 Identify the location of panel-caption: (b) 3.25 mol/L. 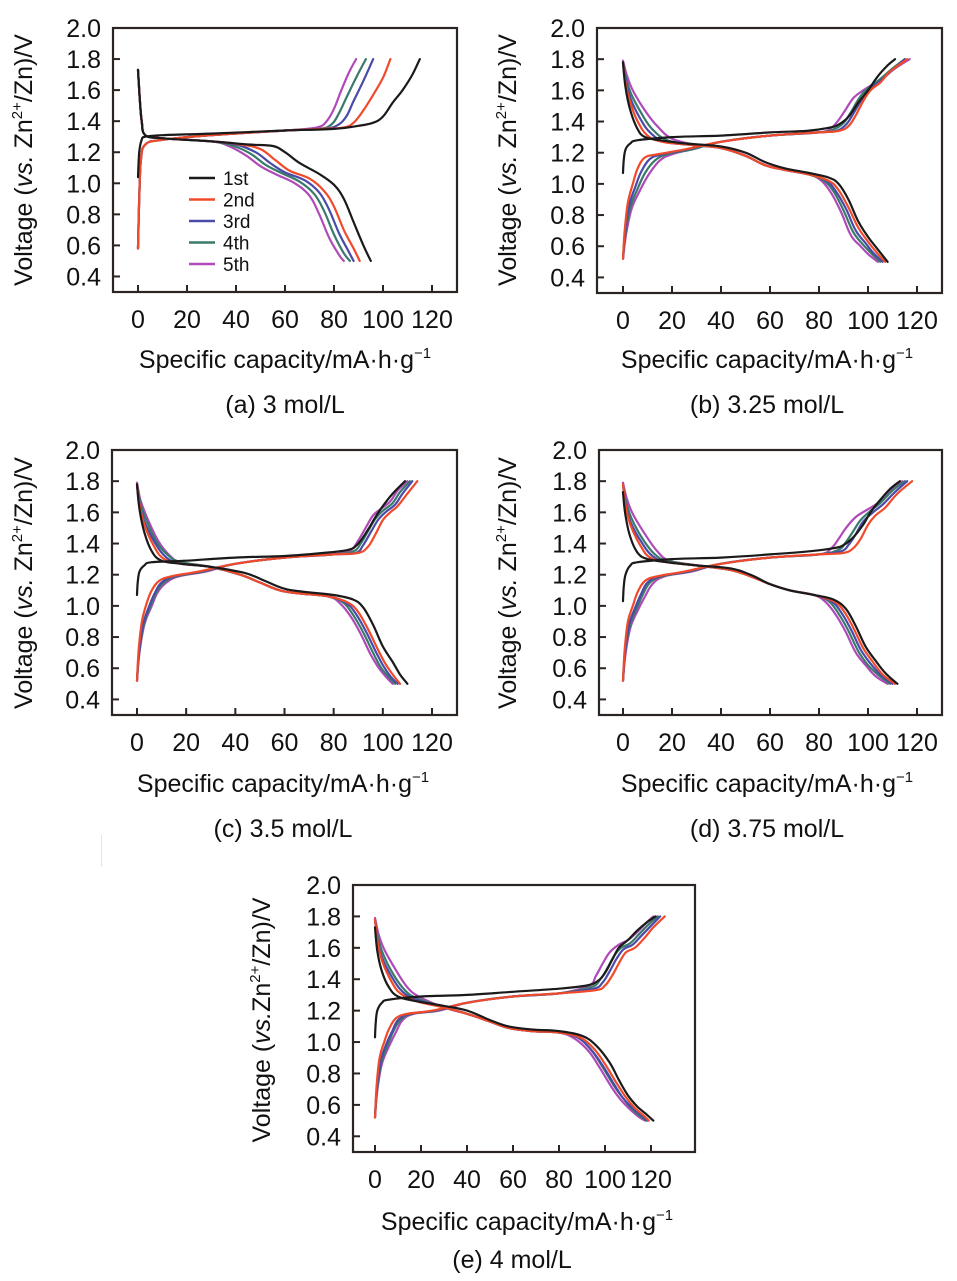
(767, 405).